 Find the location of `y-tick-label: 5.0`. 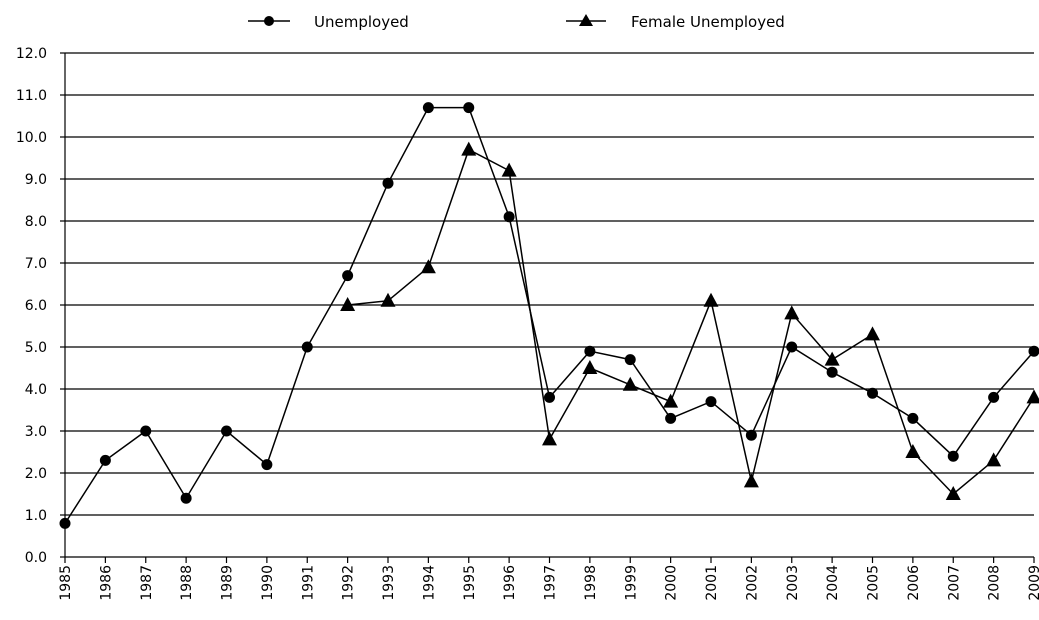

y-tick-label: 5.0 is located at coordinates (36, 348).